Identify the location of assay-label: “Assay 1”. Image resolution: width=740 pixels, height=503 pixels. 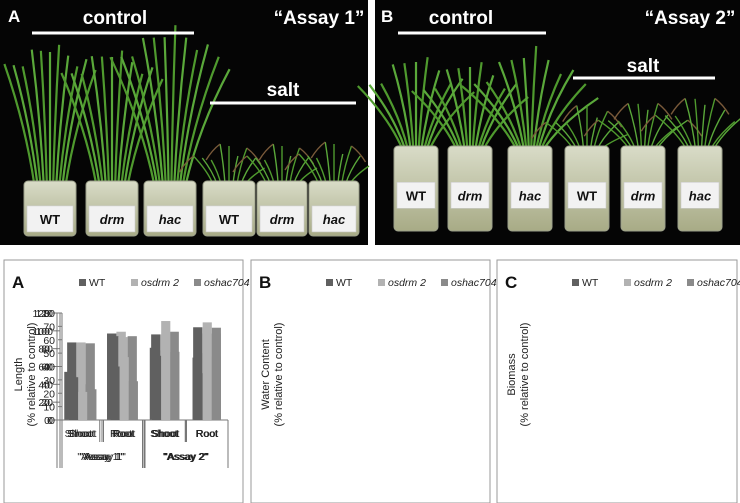
(319, 18).